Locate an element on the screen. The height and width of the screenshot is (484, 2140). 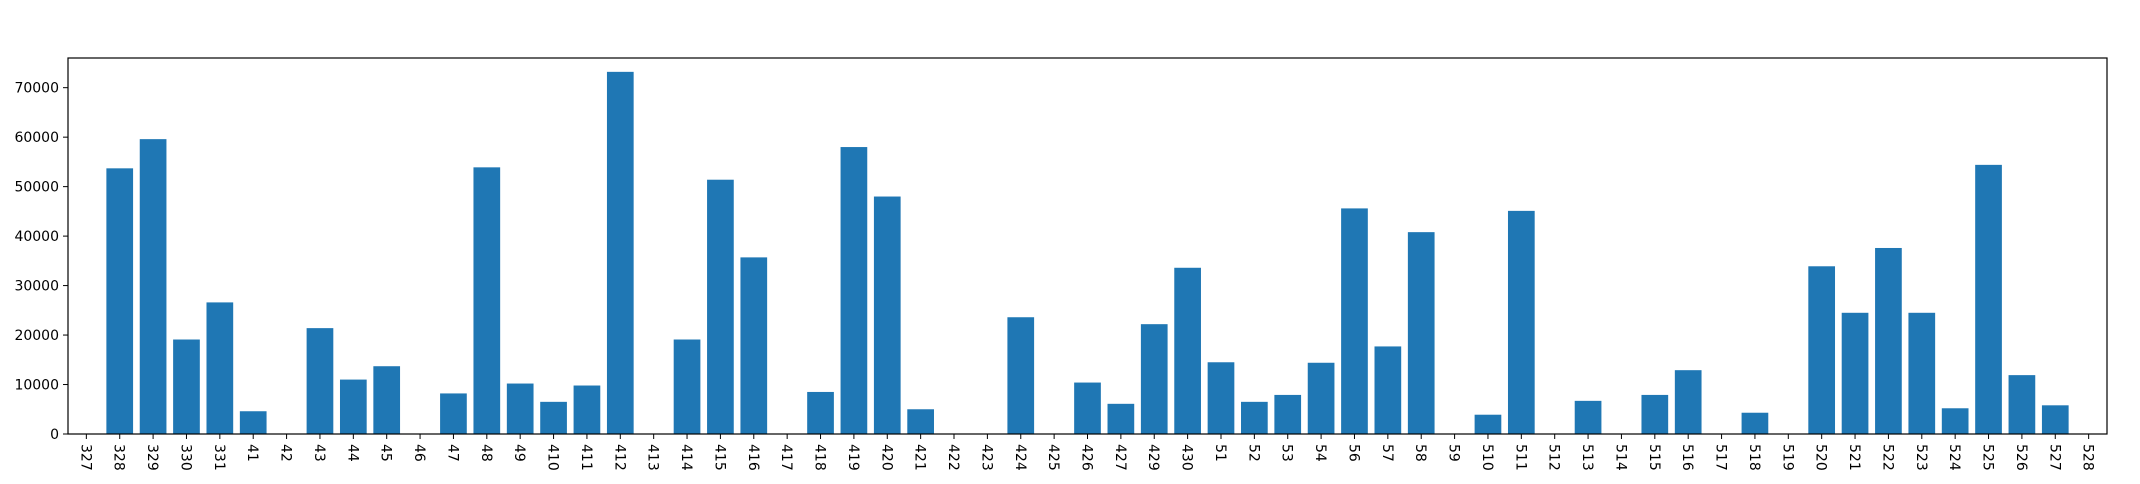
x-tick-label: 46 is located at coordinates (419, 453).